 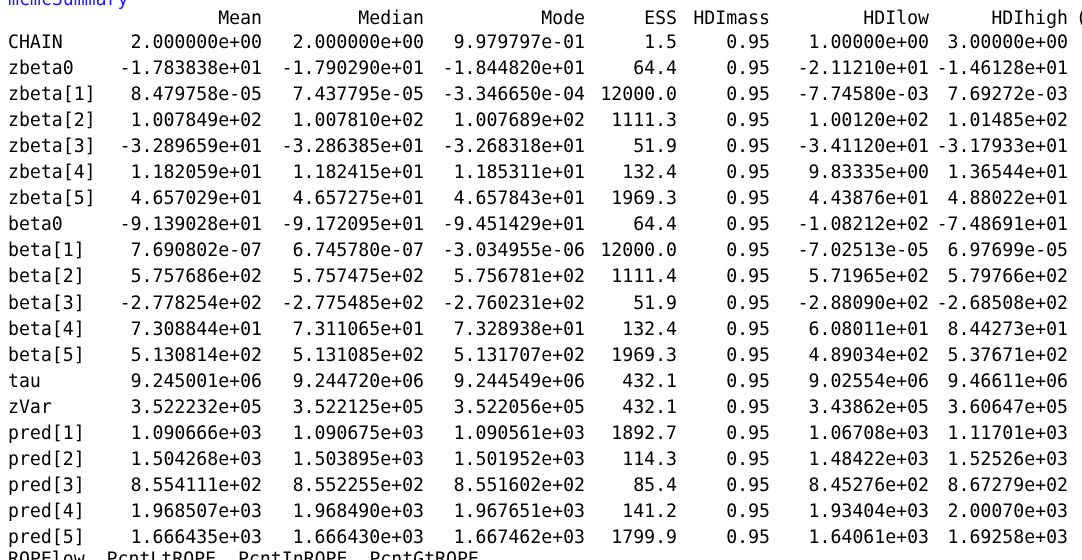 I want to click on console-command-line: mcmcSummary, so click(x=68, y=6).